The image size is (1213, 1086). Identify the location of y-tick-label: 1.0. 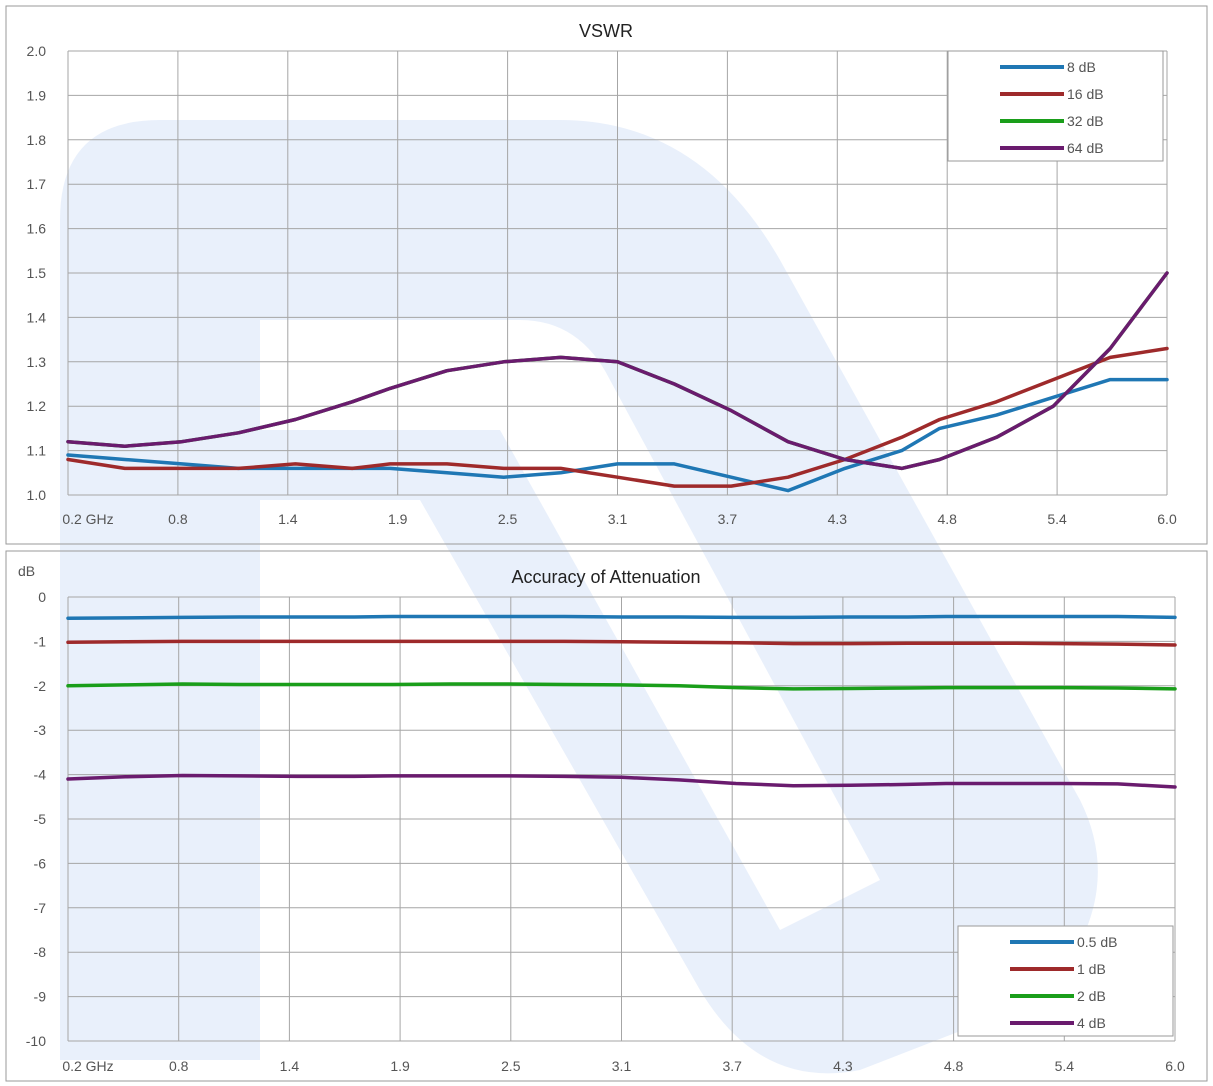
(37, 495).